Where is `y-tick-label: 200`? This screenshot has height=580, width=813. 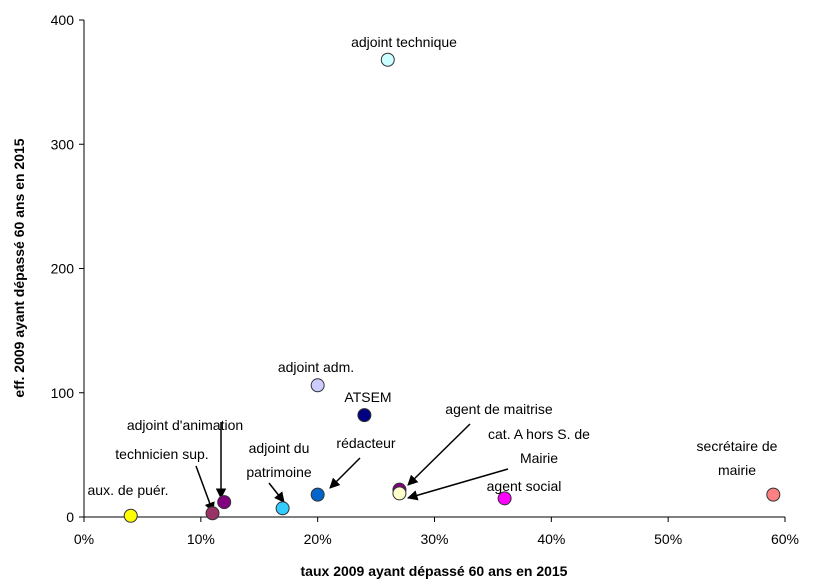 y-tick-label: 200 is located at coordinates (63, 269).